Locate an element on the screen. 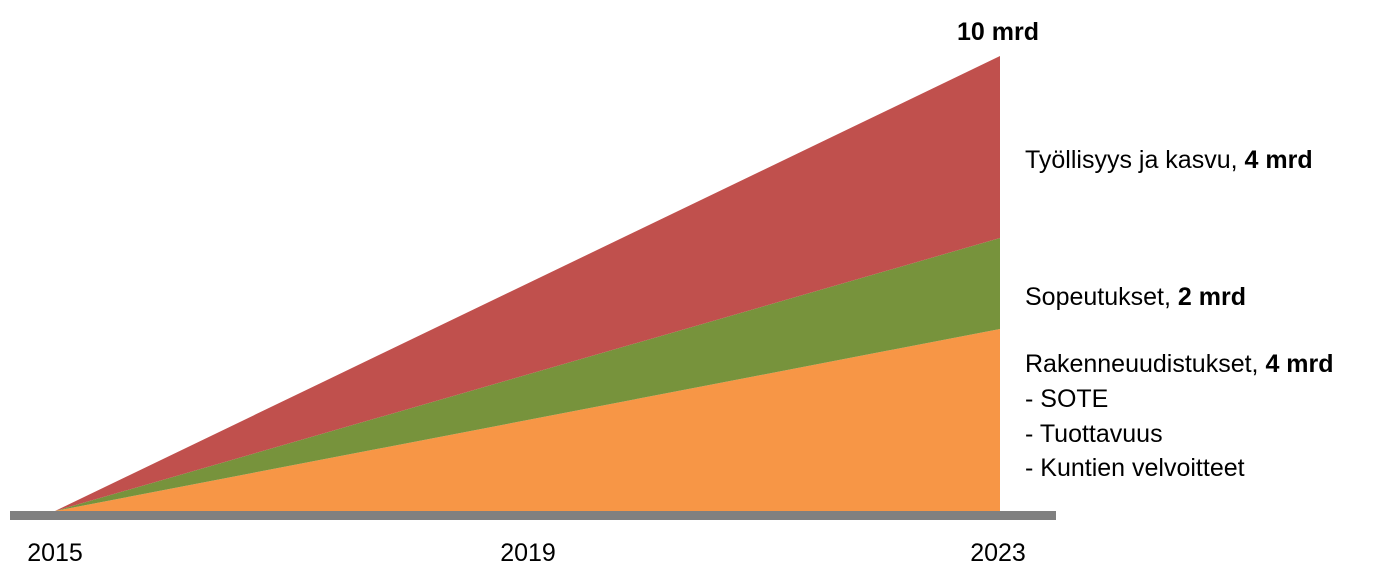  series-label-rakenneuudistukset: Rakenneuudistukset, 4 mrd is located at coordinates (1179, 364).